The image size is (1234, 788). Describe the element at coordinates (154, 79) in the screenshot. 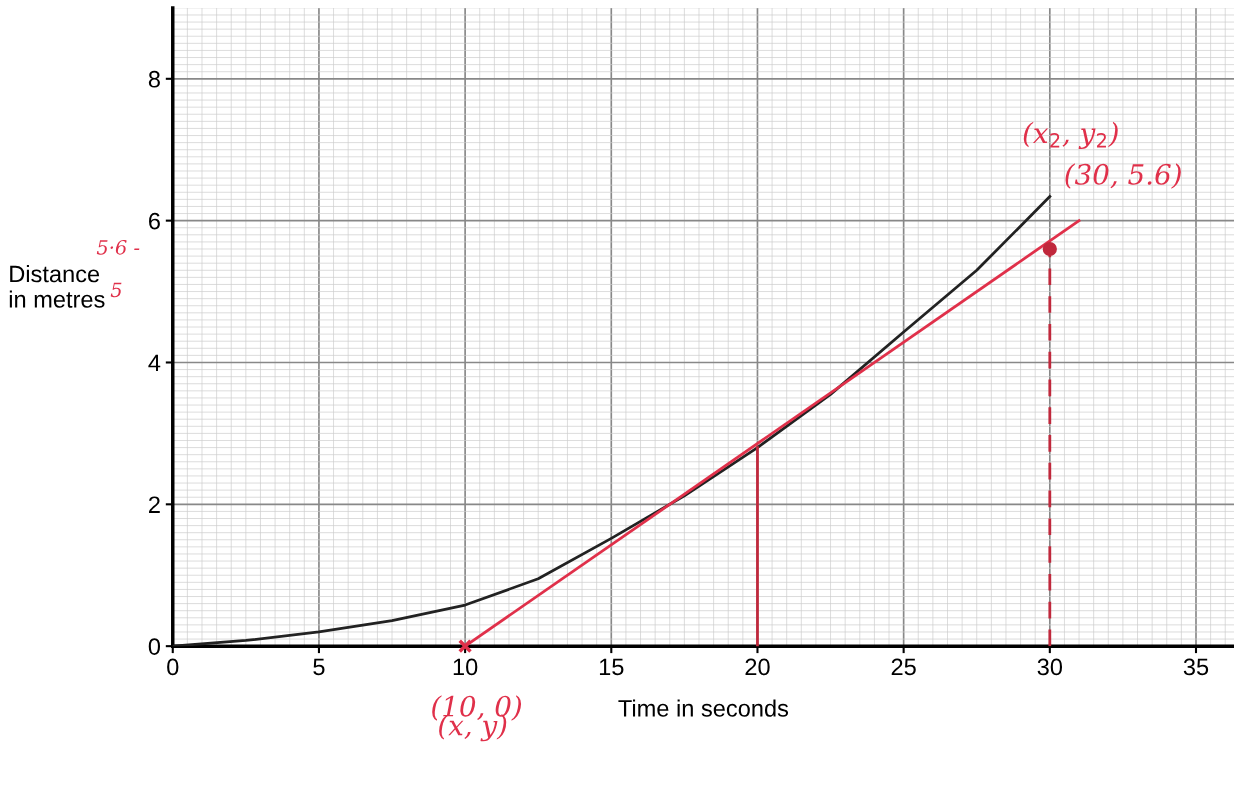

I see `y-tick-label: 8` at that location.